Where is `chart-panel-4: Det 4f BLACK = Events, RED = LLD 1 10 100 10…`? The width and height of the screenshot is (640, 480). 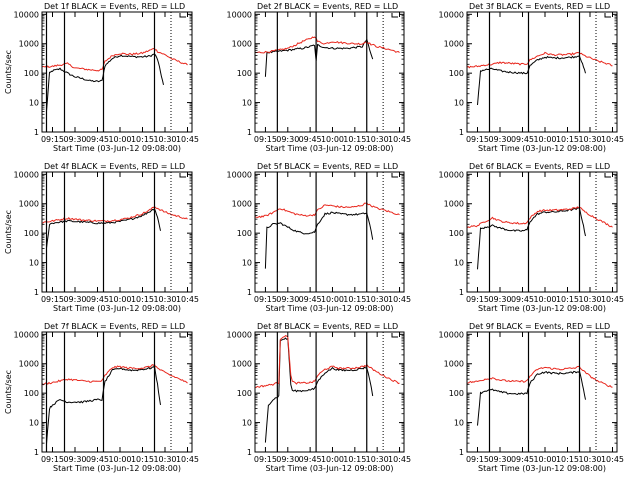
chart-panel-4: Det 4f BLACK = Events, RED = LLD 1 10 100 10… is located at coordinates (101, 237).